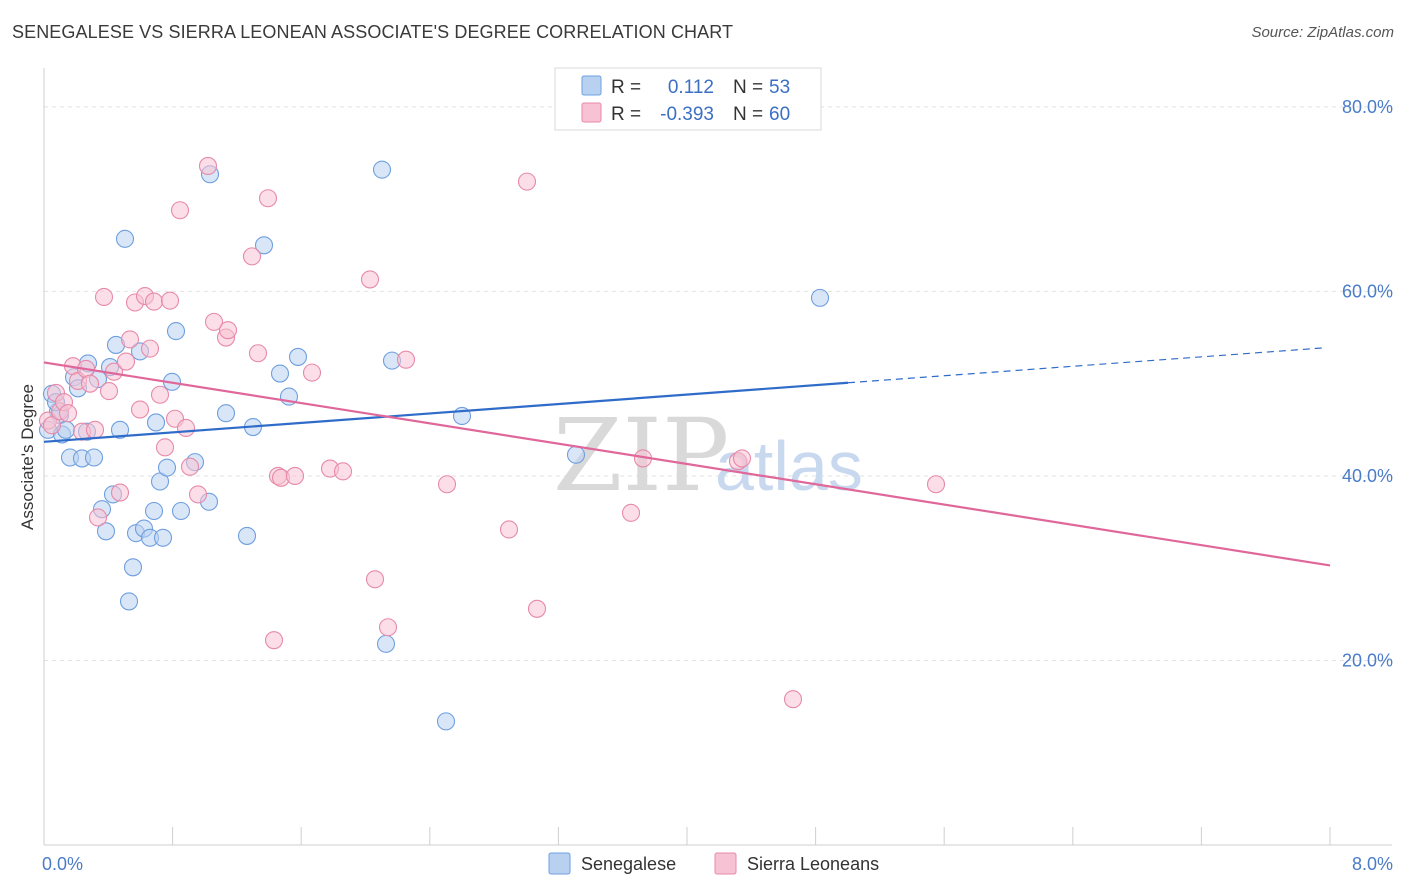 This screenshot has height=892, width=1406. I want to click on y-axis-label: Associate's Degree, so click(27, 457).